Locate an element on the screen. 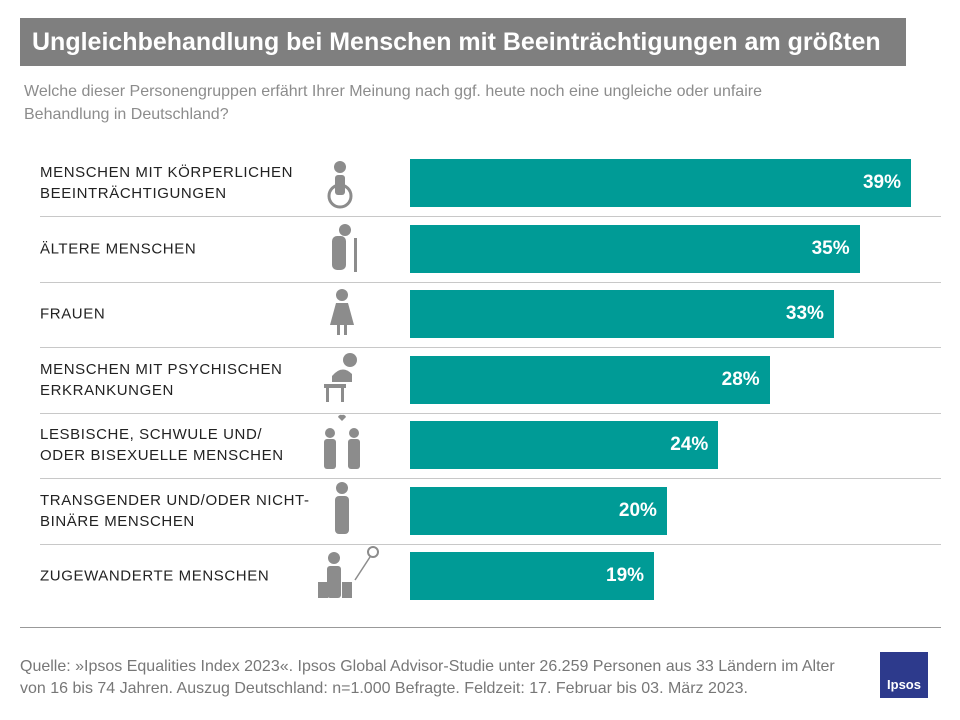 This screenshot has width=960, height=720. value-label: 35% is located at coordinates (830, 248).